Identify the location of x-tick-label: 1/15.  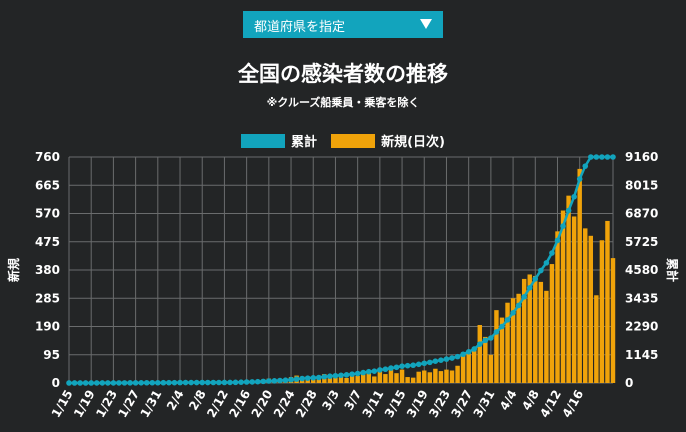
(62, 404).